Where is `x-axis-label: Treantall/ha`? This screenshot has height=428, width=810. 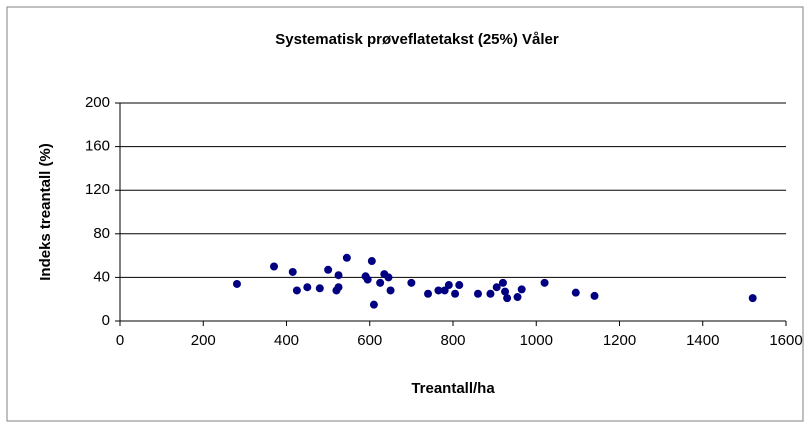
x-axis-label: Treantall/ha is located at coordinates (453, 388).